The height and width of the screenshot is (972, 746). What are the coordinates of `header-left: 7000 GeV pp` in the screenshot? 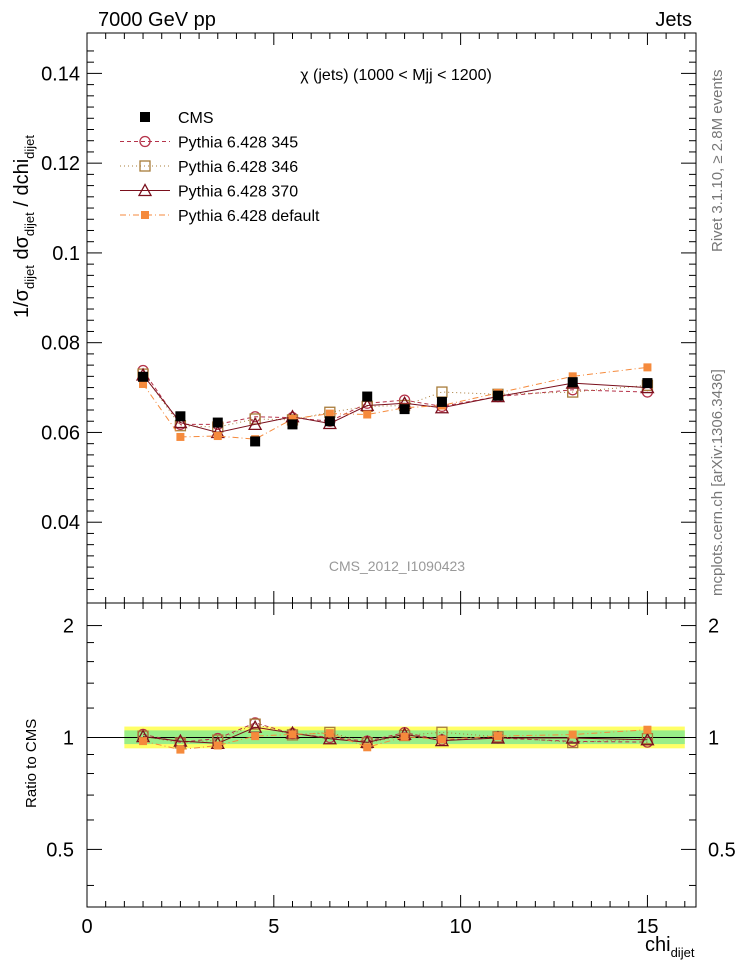 It's located at (157, 20).